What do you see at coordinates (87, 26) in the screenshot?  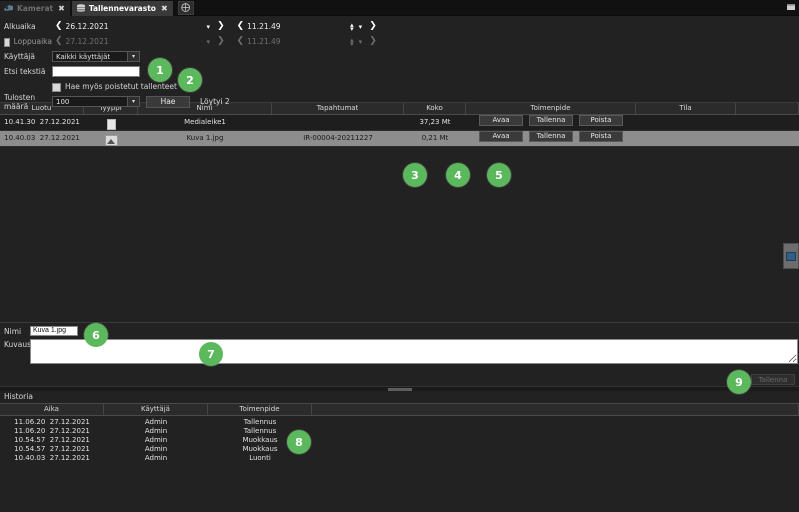 I see `start-date-value: 26.12.2021` at bounding box center [87, 26].